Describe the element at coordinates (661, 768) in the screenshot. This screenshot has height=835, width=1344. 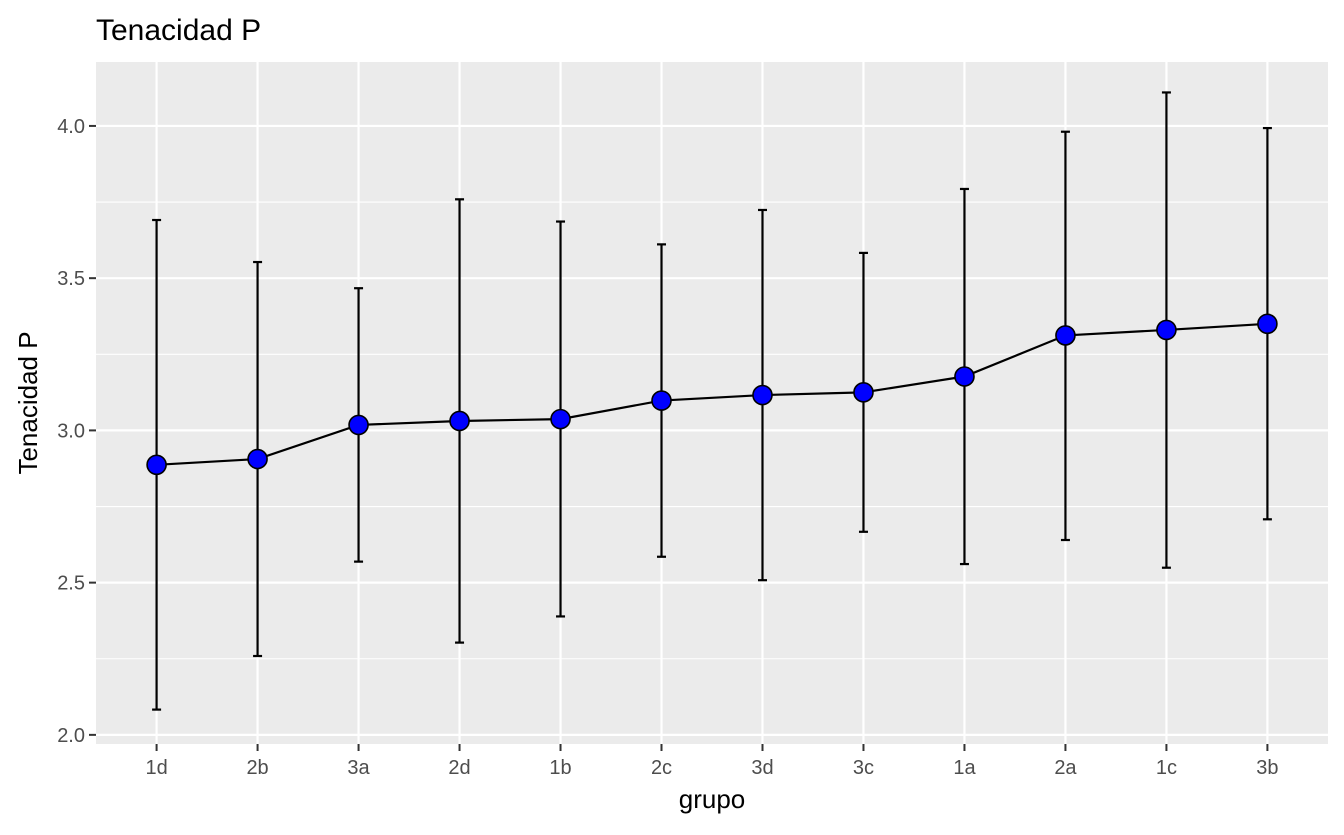
I see `x-tick-label: 2c` at that location.